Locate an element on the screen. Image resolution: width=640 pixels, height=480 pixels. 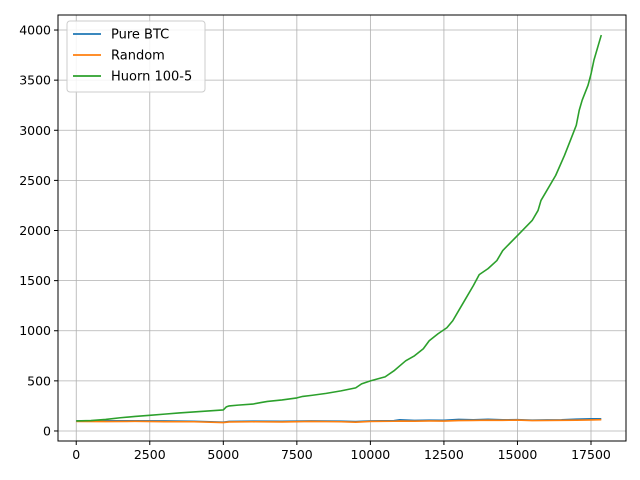
y-tick-label: 0 is located at coordinates (47, 430).